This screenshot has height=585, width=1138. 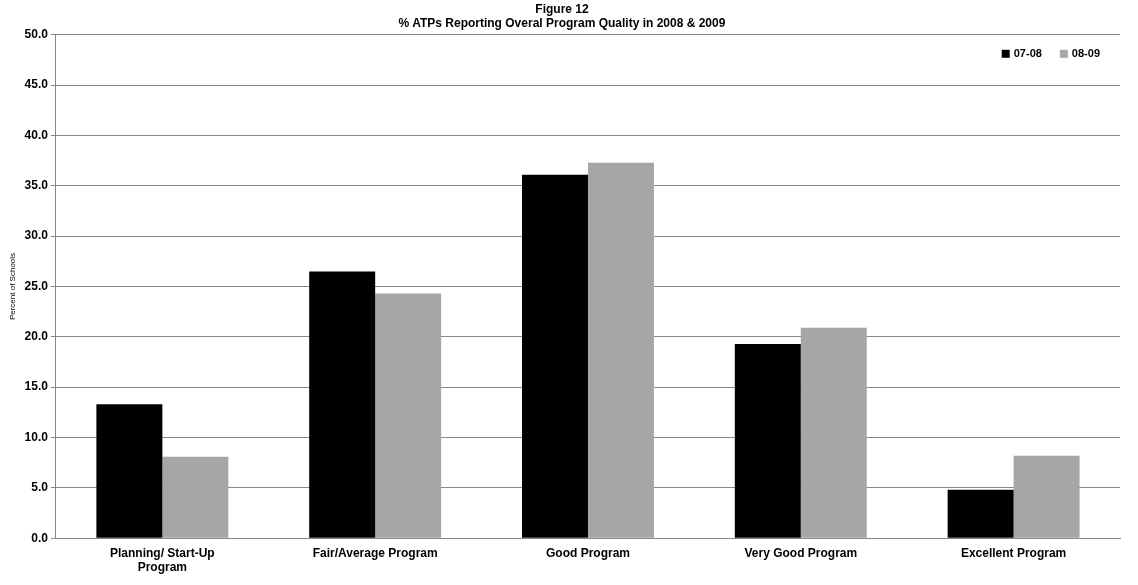 What do you see at coordinates (36, 84) in the screenshot?
I see `y-tick-label: 45.0` at bounding box center [36, 84].